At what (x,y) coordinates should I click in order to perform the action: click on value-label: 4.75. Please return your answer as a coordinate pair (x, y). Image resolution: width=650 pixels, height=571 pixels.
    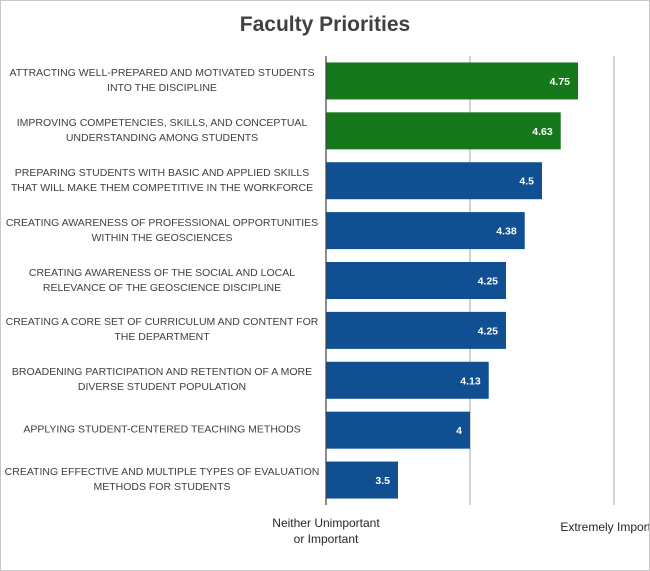
    Looking at the image, I should click on (560, 82).